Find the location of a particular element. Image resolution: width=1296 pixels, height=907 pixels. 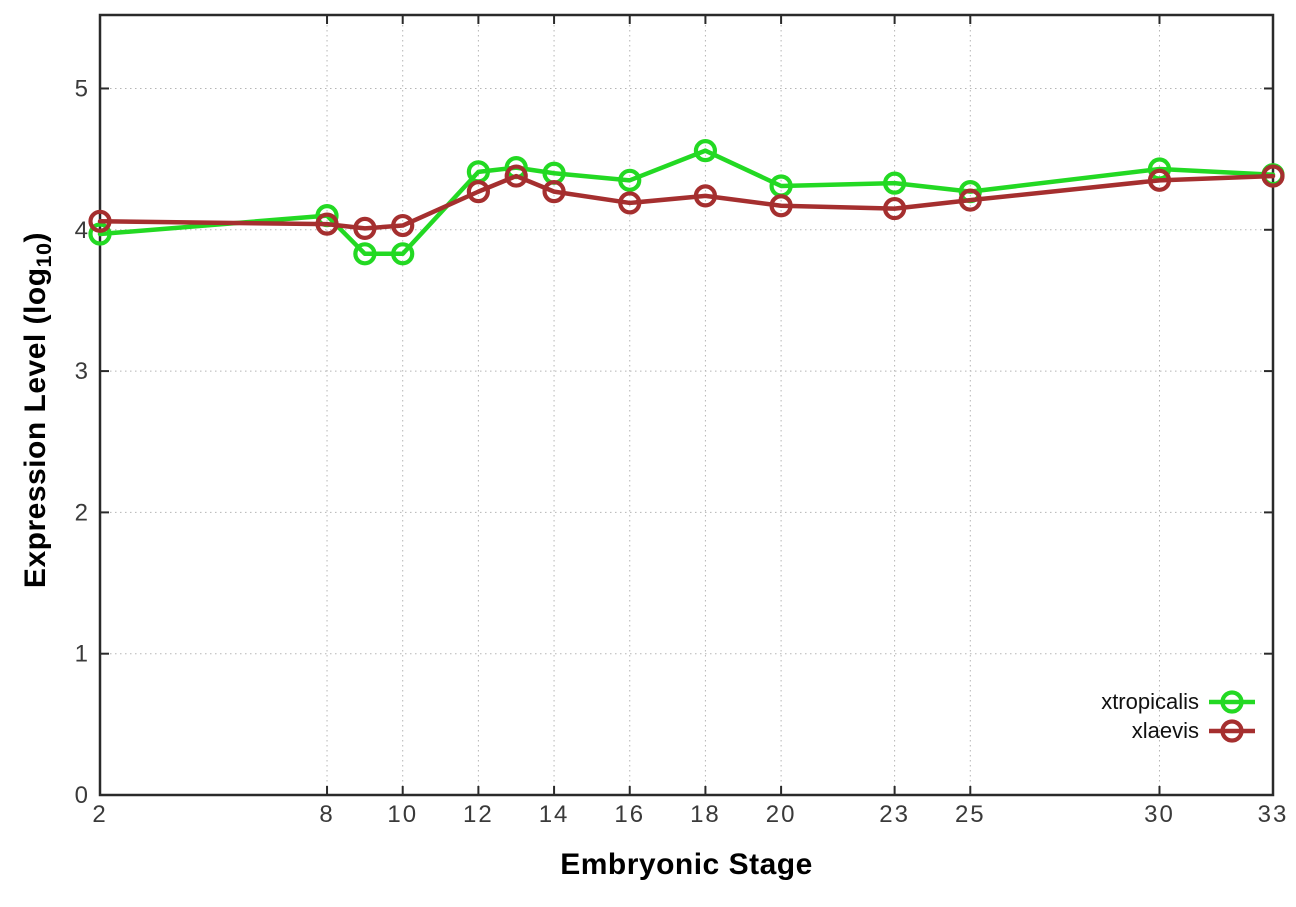

x-axis-title: Embryonic Stage is located at coordinates (686, 864).